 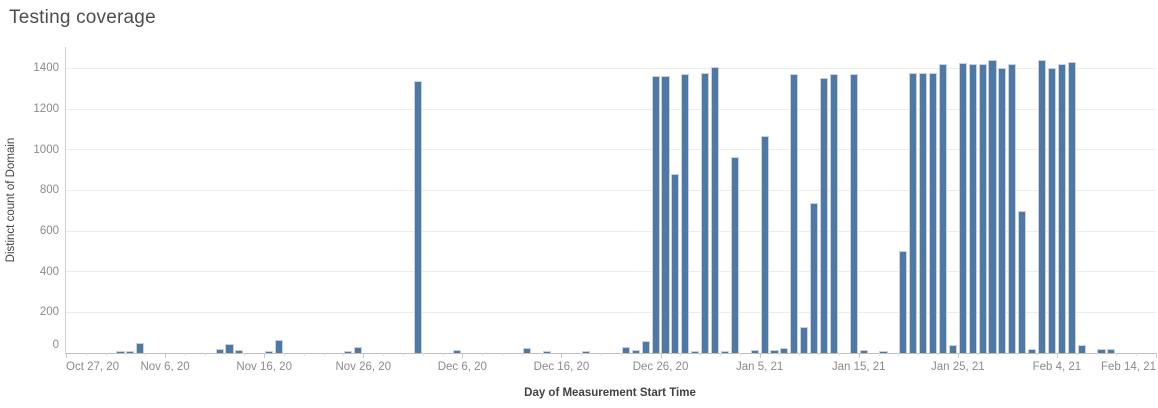 I want to click on x-tick-label: Nov 6, 20, so click(x=165, y=367).